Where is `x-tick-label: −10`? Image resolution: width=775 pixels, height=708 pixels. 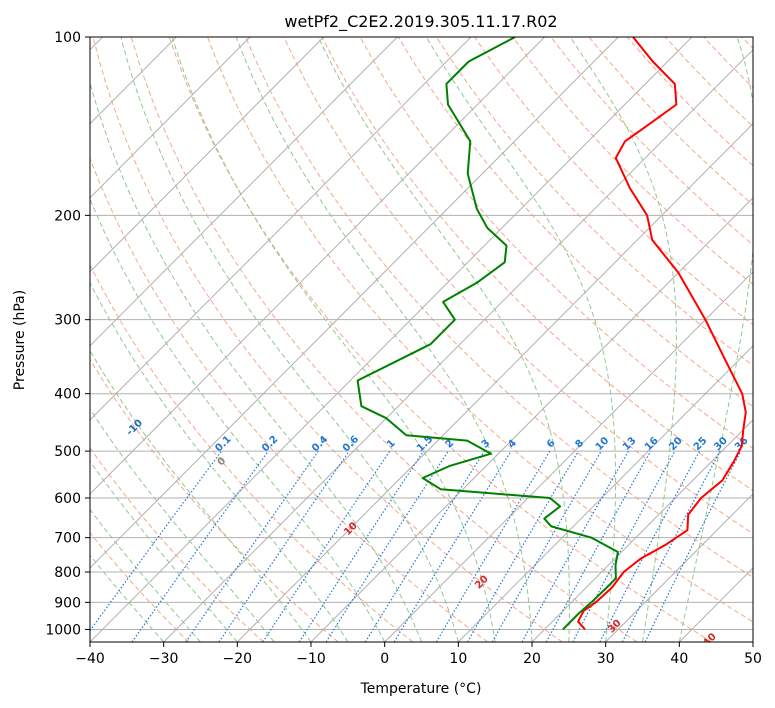
x-tick-label: −10 is located at coordinates (311, 659).